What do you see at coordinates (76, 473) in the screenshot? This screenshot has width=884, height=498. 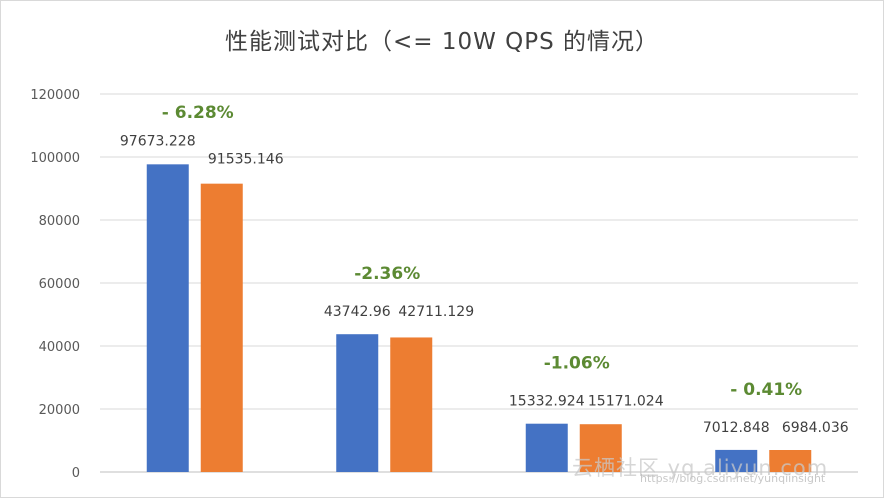 I see `y-tick-label: 0` at bounding box center [76, 473].